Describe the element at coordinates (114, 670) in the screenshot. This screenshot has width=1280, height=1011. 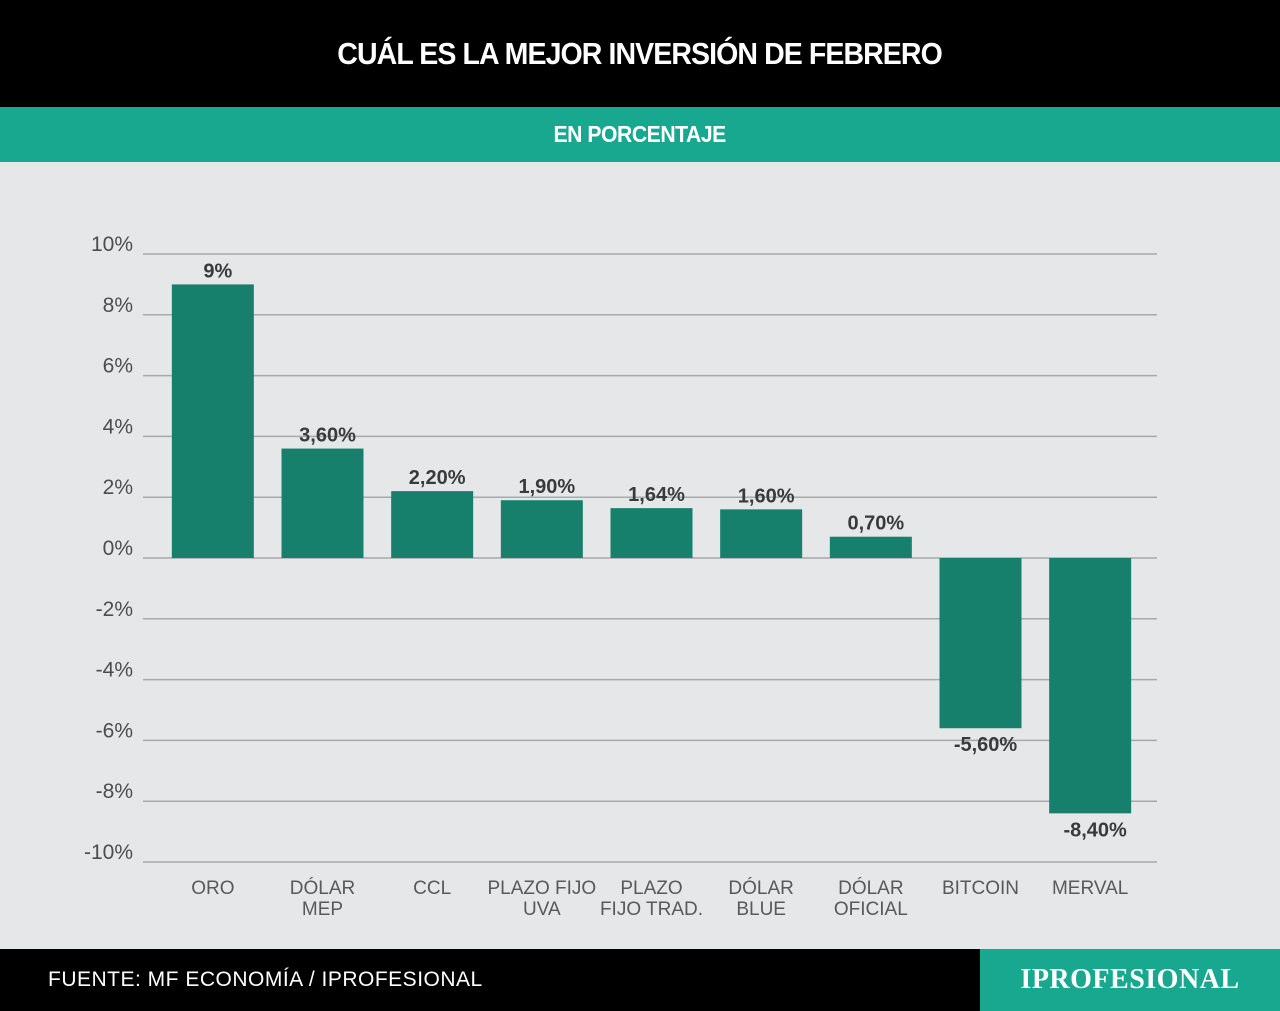
I see `y-tick-label: -4%` at that location.